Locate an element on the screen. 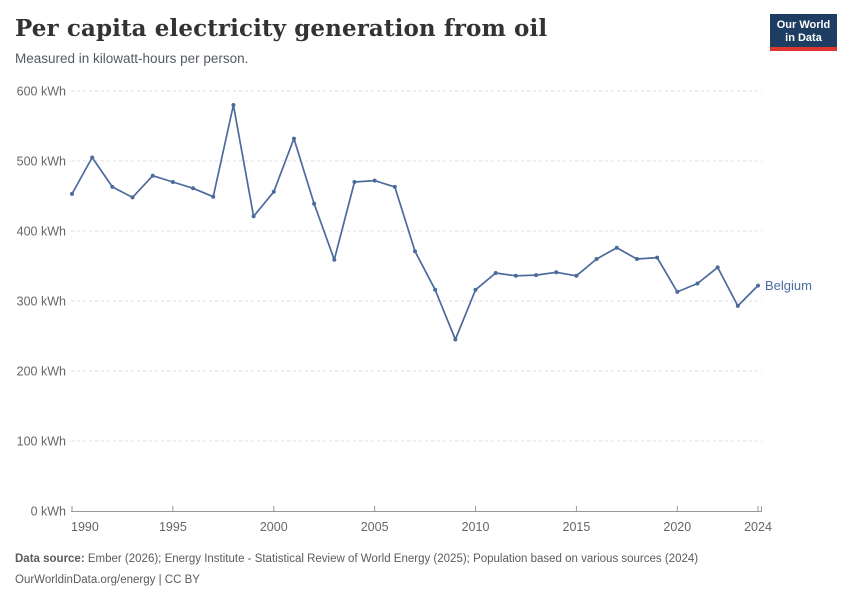 This screenshot has width=850, height=600. data-point-belgium-2007 is located at coordinates (415, 251).